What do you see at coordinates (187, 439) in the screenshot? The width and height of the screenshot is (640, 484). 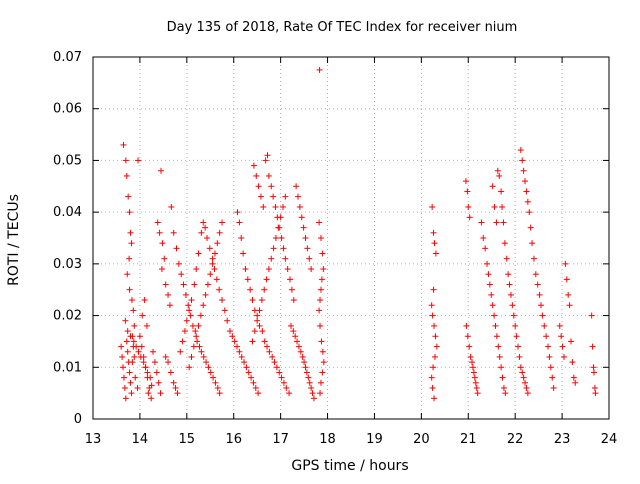 I see `x-tick-label: 15` at bounding box center [187, 439].